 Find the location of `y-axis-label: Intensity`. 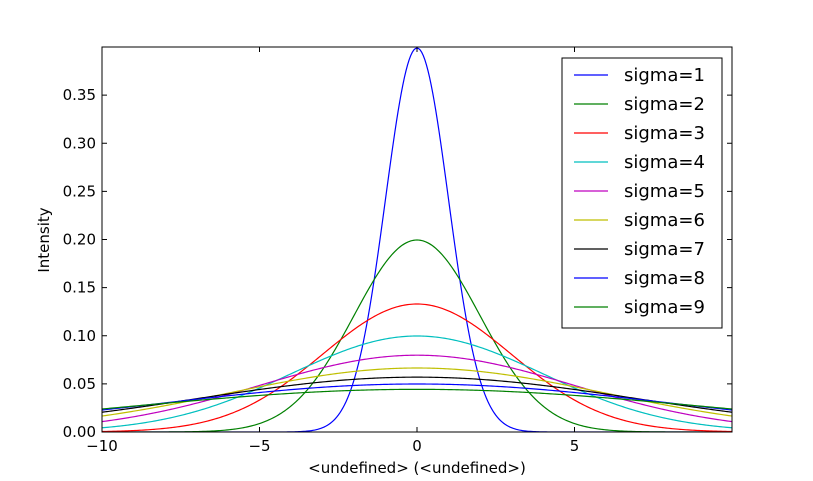

y-axis-label: Intensity is located at coordinates (44, 239).